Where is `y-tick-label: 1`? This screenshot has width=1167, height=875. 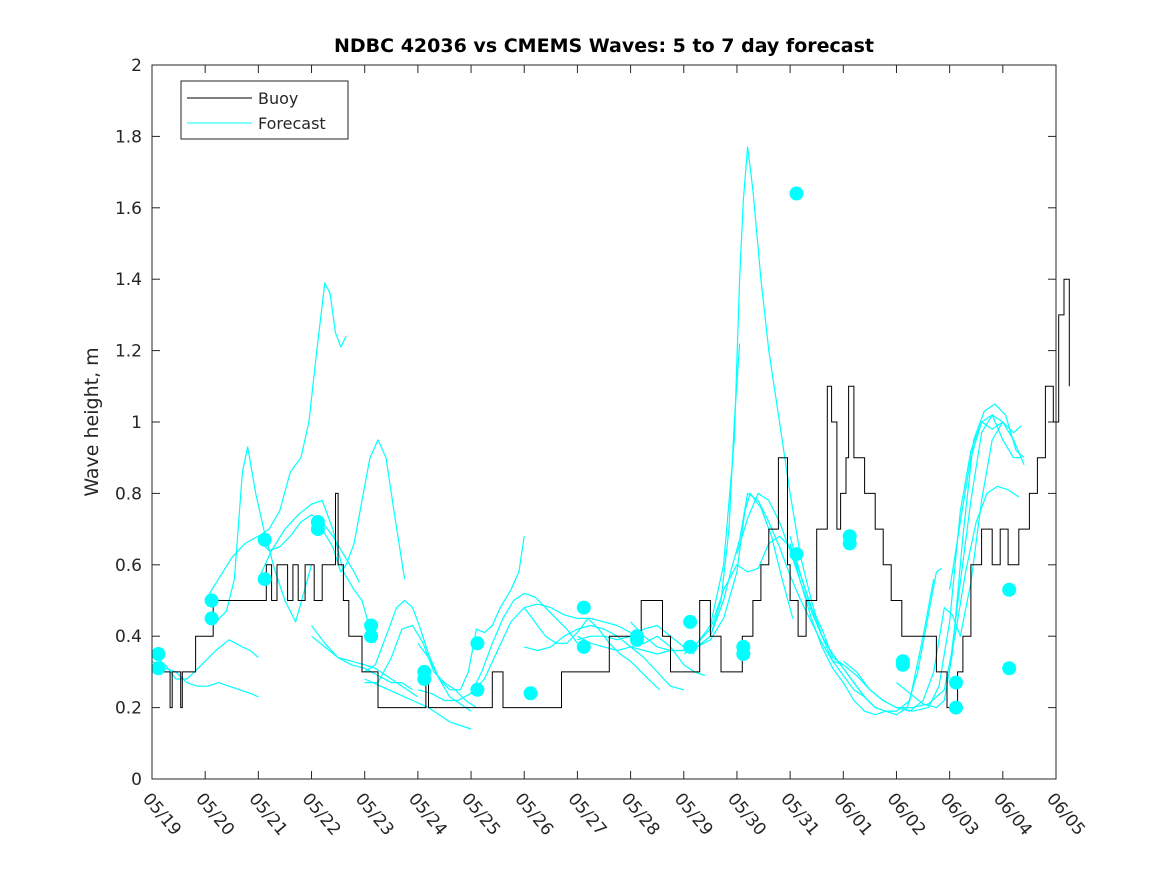 y-tick-label: 1 is located at coordinates (136, 423).